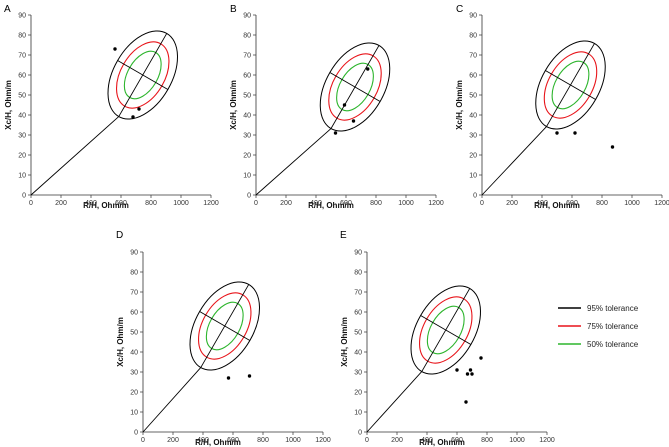  What do you see at coordinates (91, 203) in the screenshot?
I see `x-tick-label-a: 400` at bounding box center [91, 203].